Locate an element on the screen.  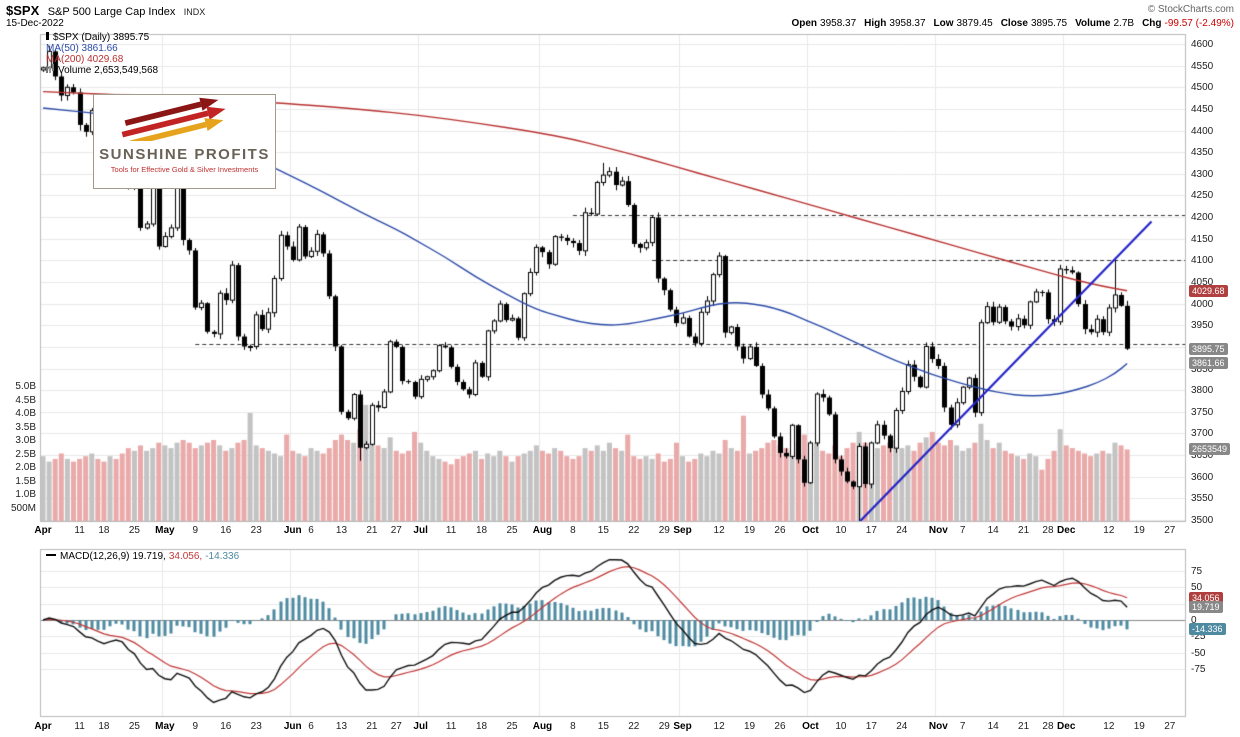
x-tick: 11 is located at coordinates (79, 726).